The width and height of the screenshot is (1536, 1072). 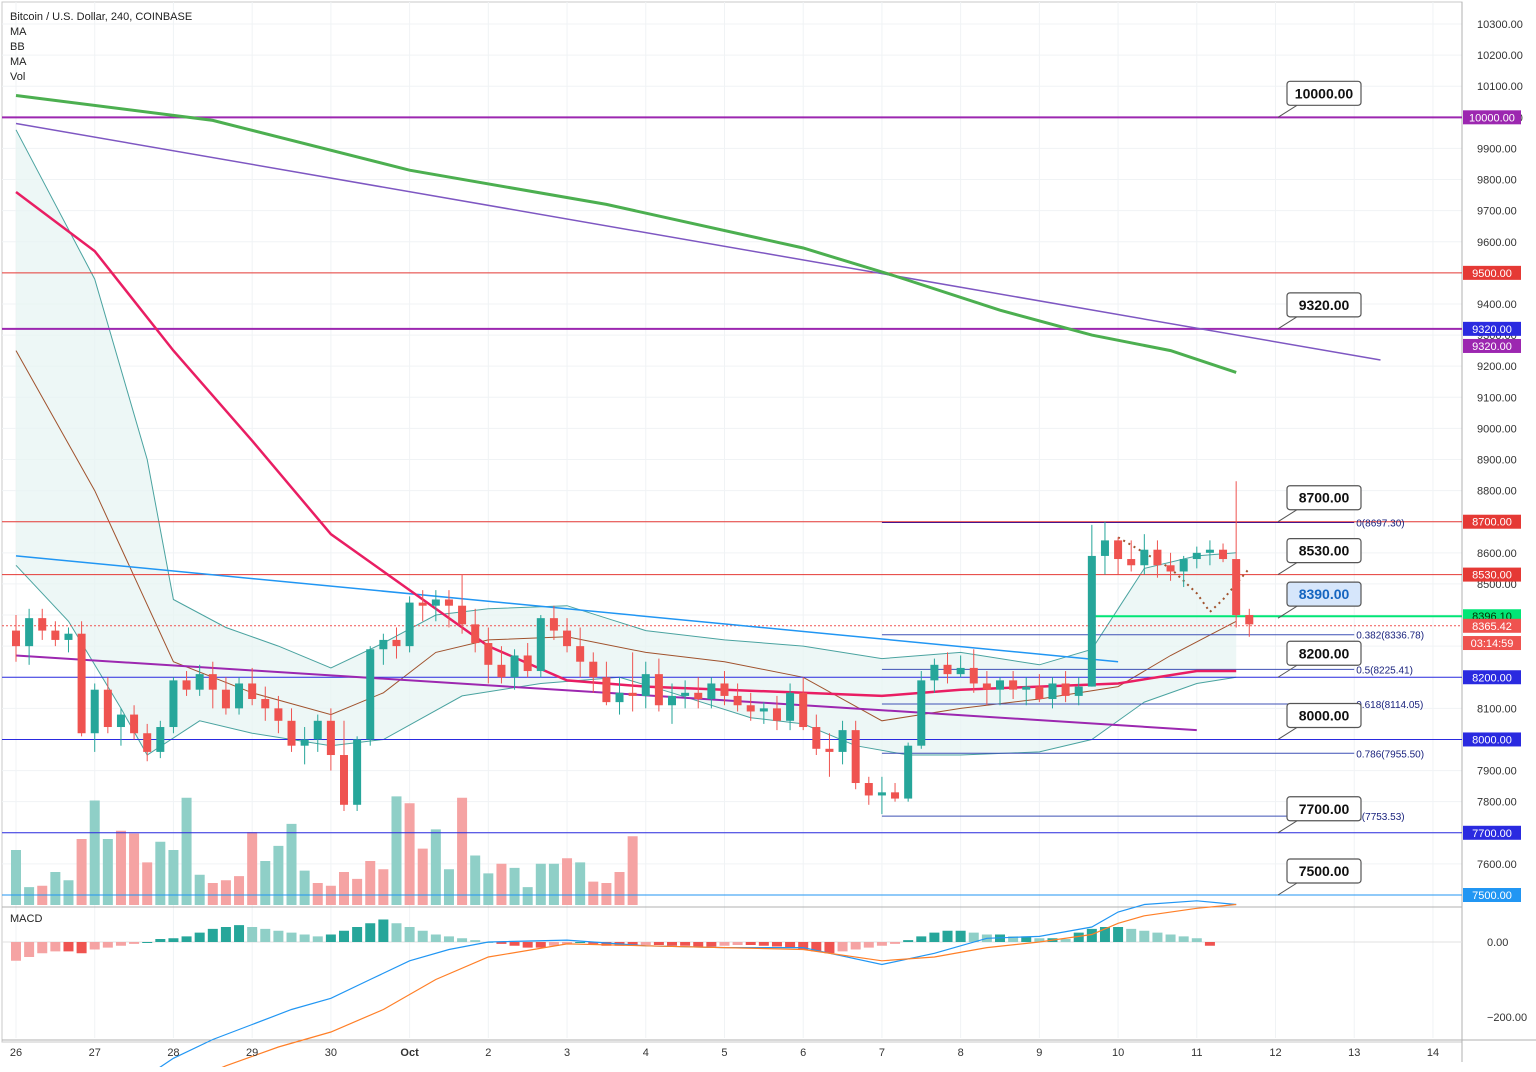 What do you see at coordinates (1324, 653) in the screenshot?
I see `callout-box` at bounding box center [1324, 653].